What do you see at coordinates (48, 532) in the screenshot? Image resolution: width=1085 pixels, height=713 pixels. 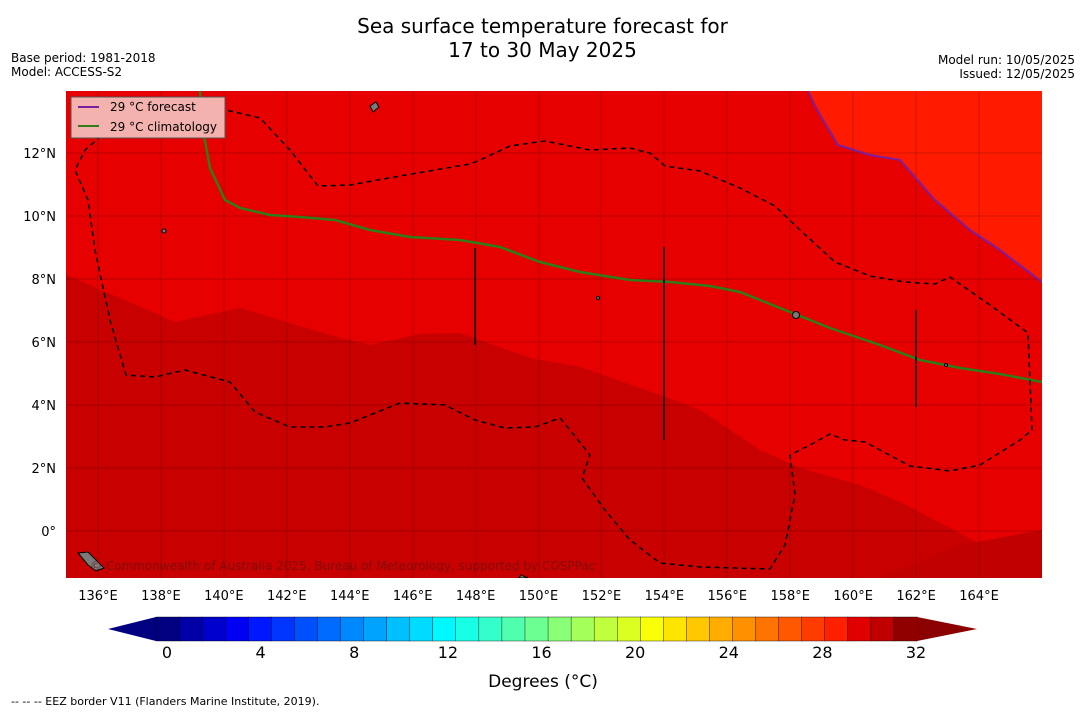 I see `lat-tick-label: 0°` at bounding box center [48, 532].